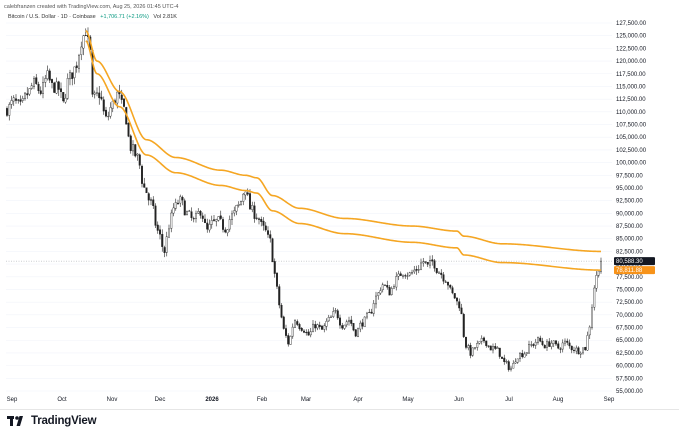 This screenshot has height=434, width=679. I want to click on time-axis: Sep Oct Nov Dec 2026 Feb Mar Apr May Jun Jul Aug Sep, so click(311, 400).